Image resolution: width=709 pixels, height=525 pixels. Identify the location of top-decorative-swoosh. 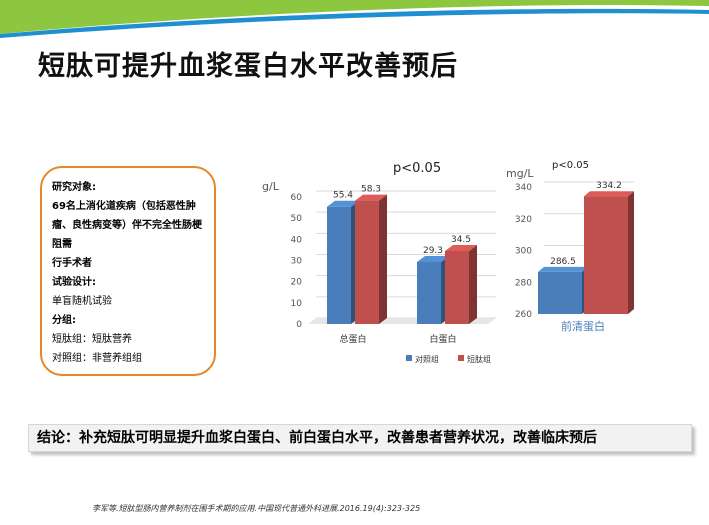
(354, 19).